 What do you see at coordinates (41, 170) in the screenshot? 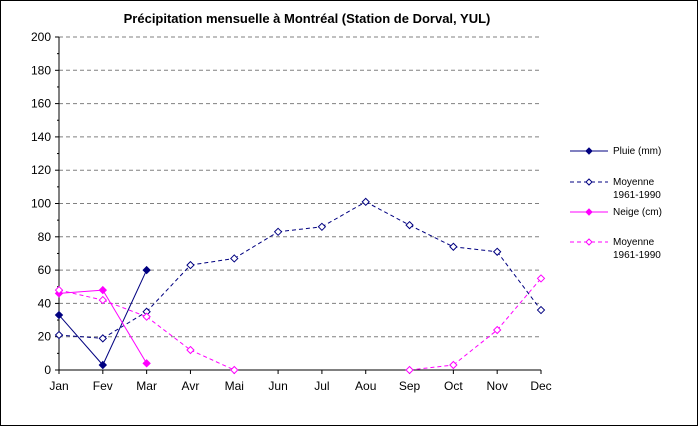
I see `y-tick-label: 120` at bounding box center [41, 170].